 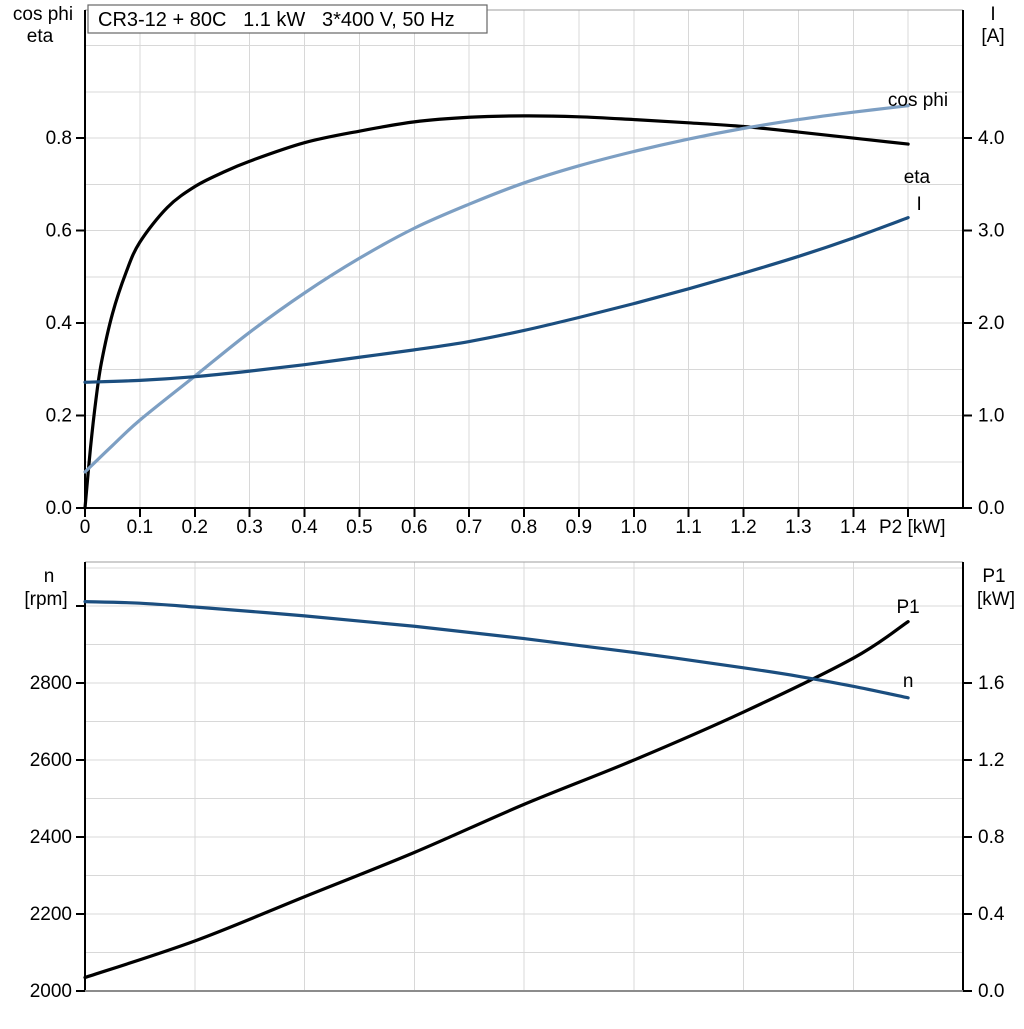 I want to click on x-tick-label: 1.2, so click(x=743, y=527).